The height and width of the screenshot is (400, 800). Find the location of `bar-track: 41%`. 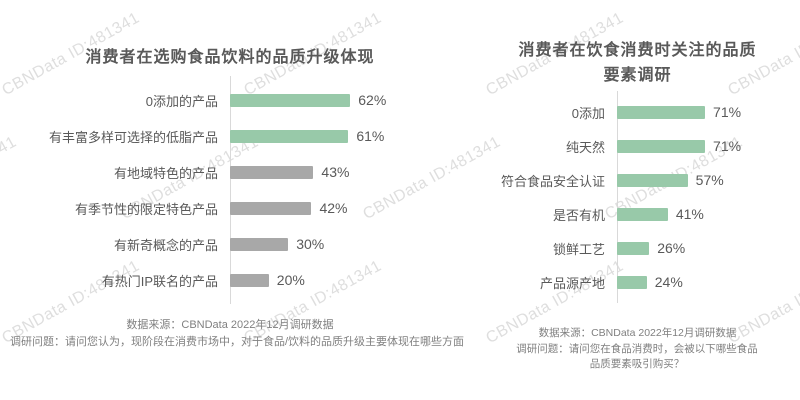

bar-track: 41% is located at coordinates (703, 214).